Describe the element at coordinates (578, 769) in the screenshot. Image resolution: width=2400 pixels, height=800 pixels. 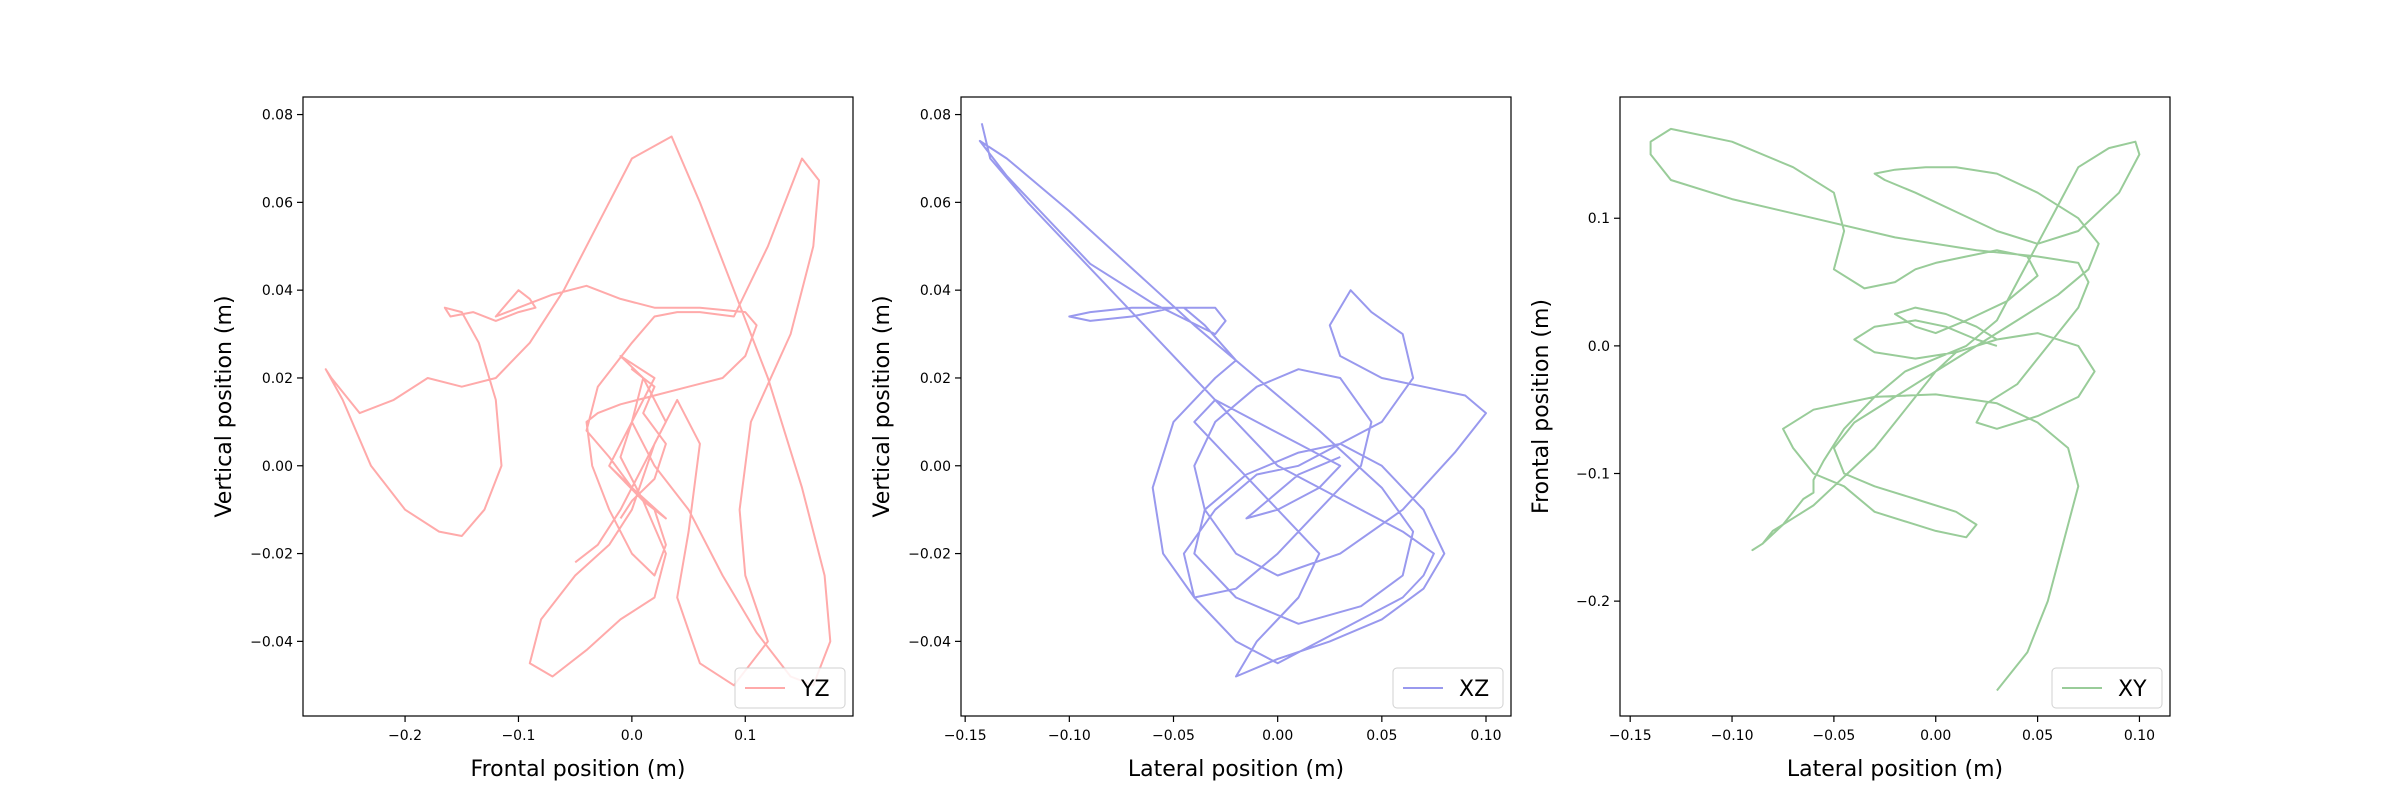
I see `chart1-x-axis-label: Frontal position (m)` at that location.